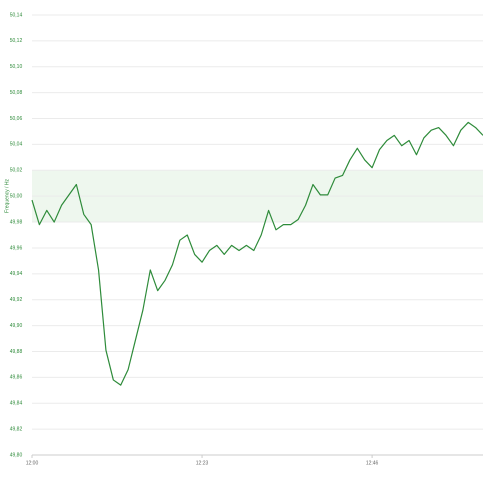  What do you see at coordinates (372, 463) in the screenshot?
I see `x-tick-label: 12:46` at bounding box center [372, 463].